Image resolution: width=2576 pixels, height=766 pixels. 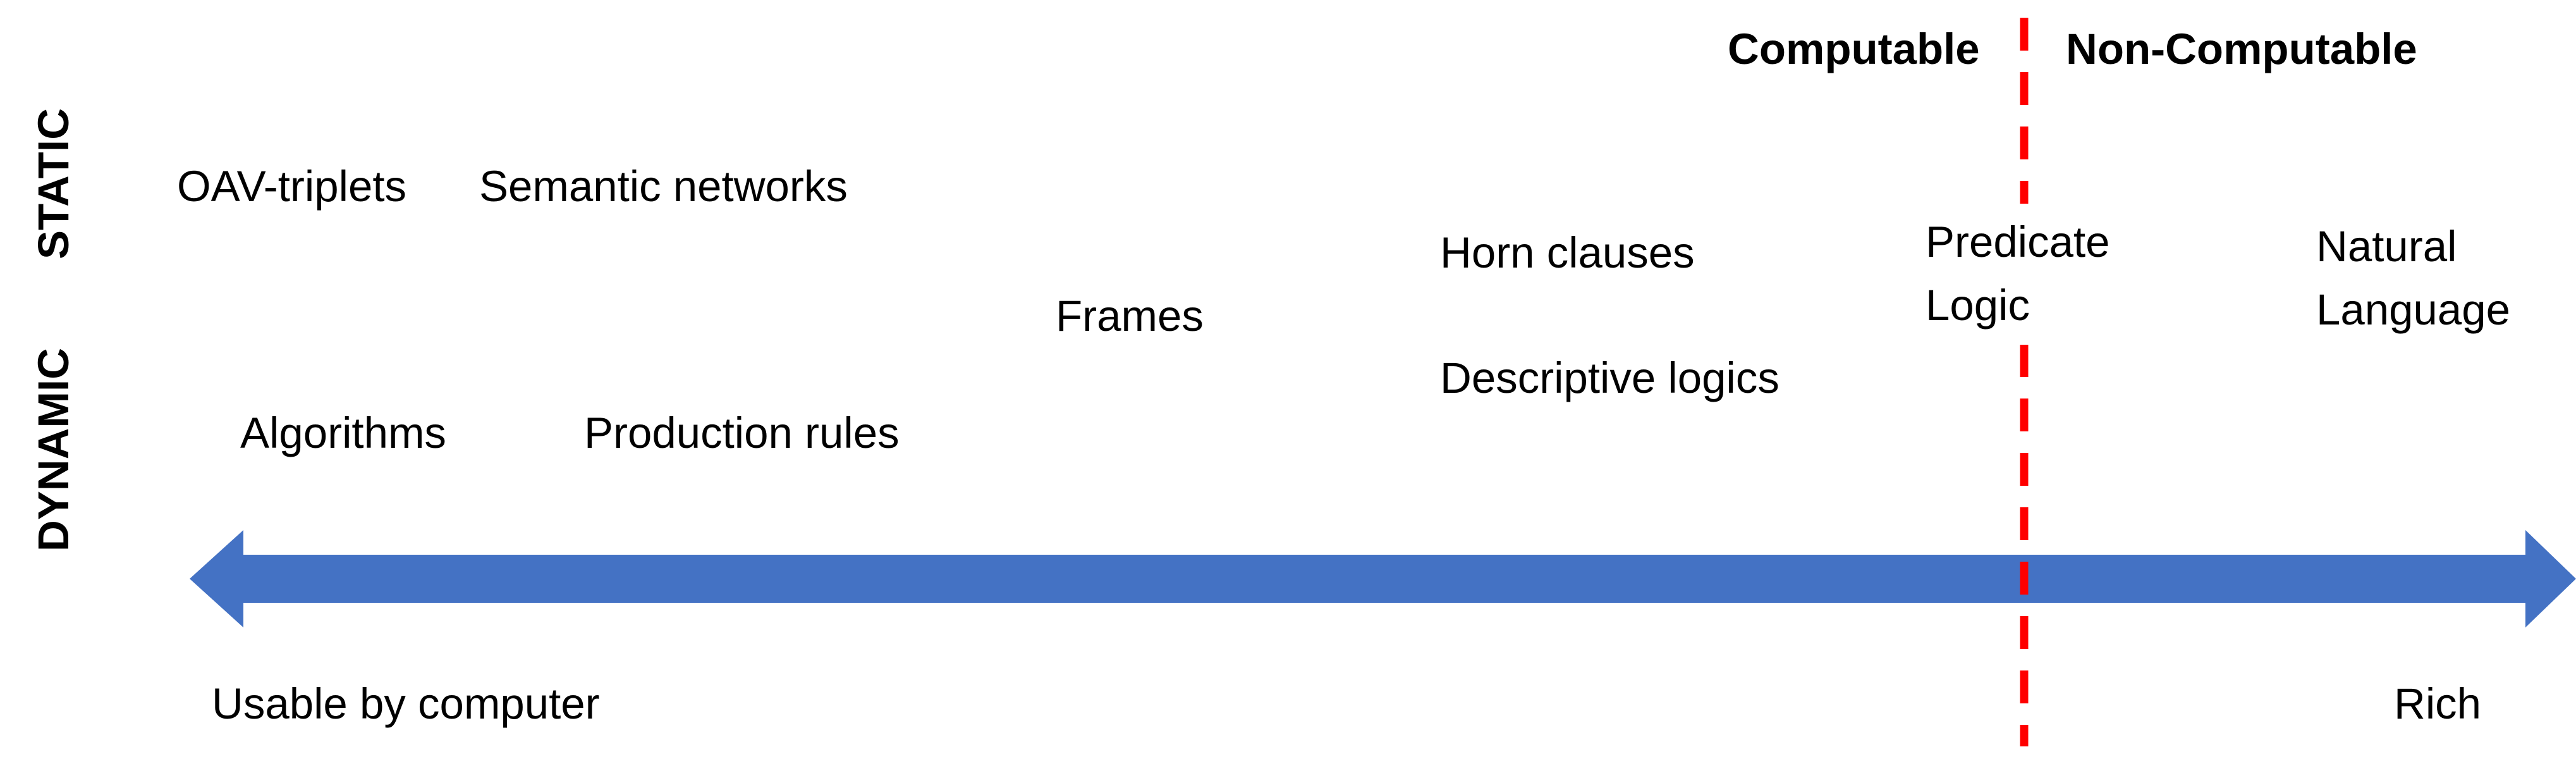 What do you see at coordinates (406, 704) in the screenshot?
I see `usable-by-computer-label: Usable by computer` at bounding box center [406, 704].